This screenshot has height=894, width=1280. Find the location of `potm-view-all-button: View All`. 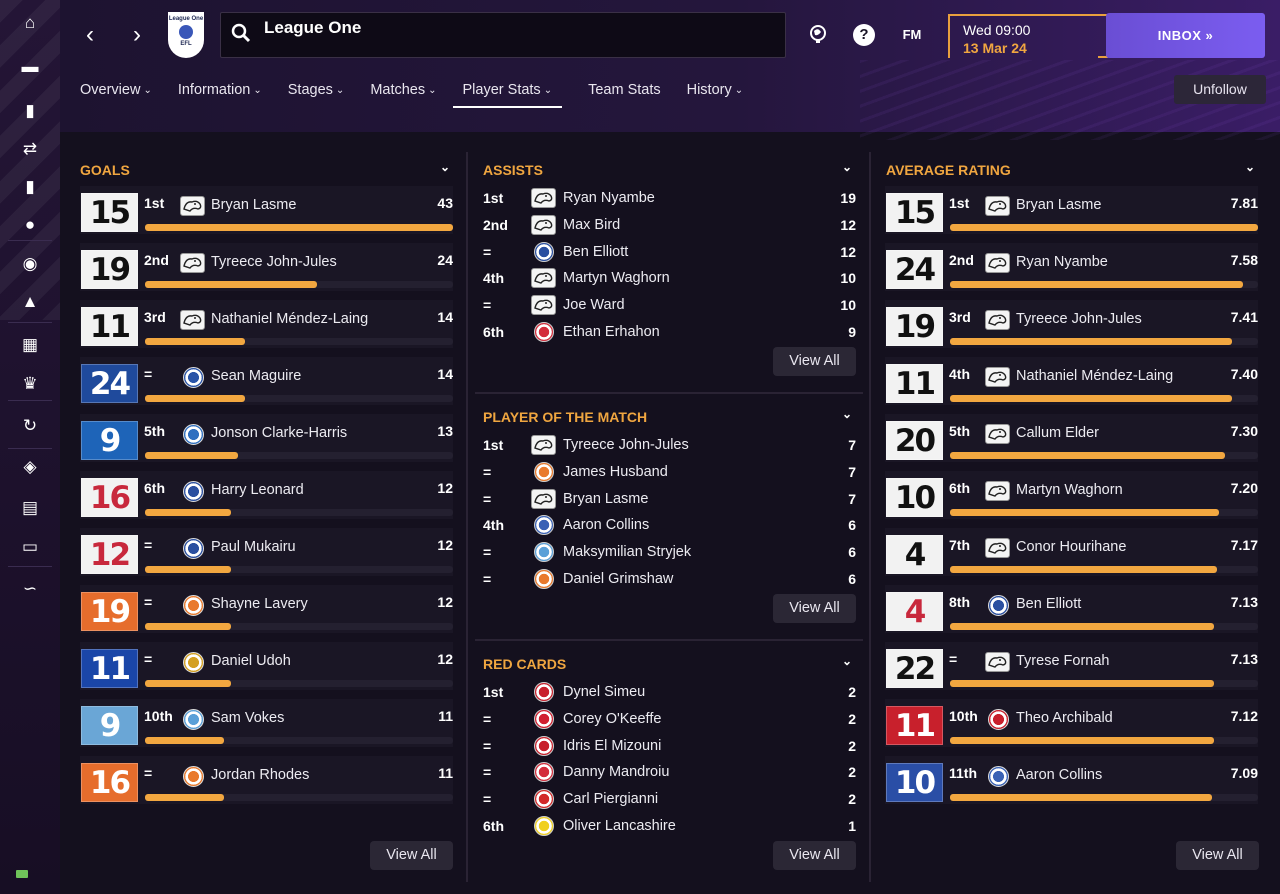

potm-view-all-button: View All is located at coordinates (814, 608).